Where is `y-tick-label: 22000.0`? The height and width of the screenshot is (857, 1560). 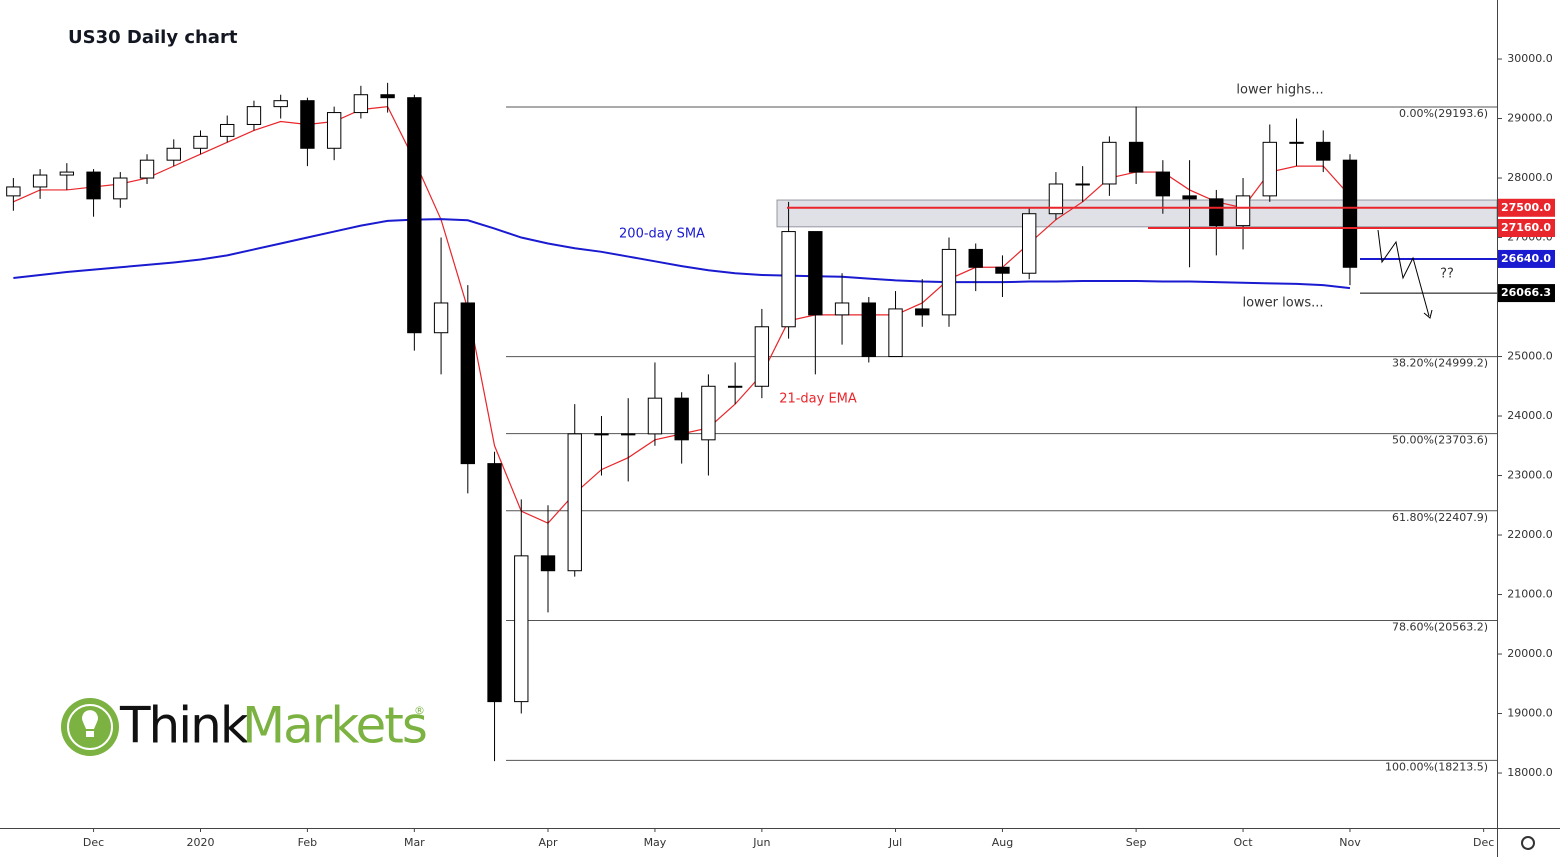 y-tick-label: 22000.0 is located at coordinates (1530, 534).